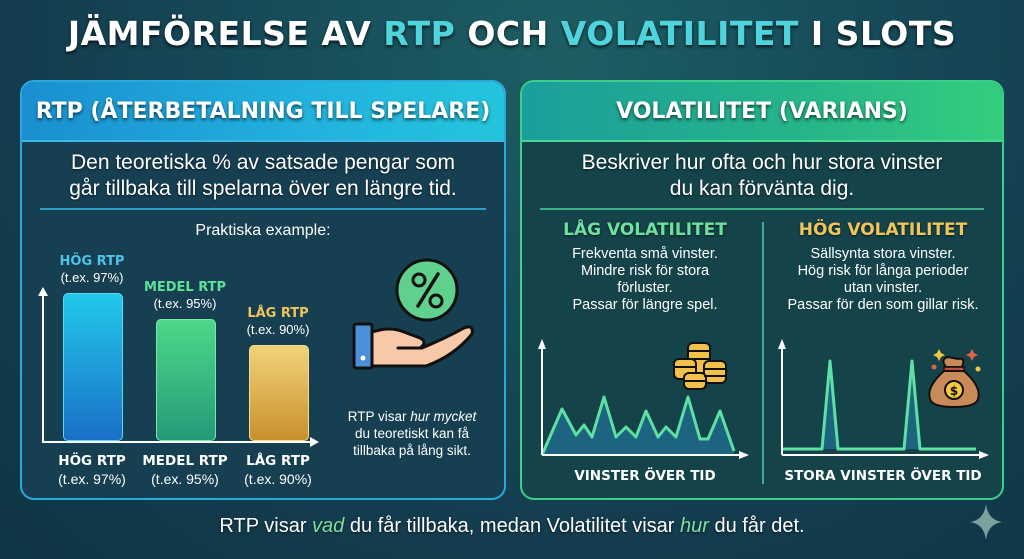 The image size is (1024, 559). I want to click on low-volatility-caption: VINSTER ÖVER TID, so click(645, 476).